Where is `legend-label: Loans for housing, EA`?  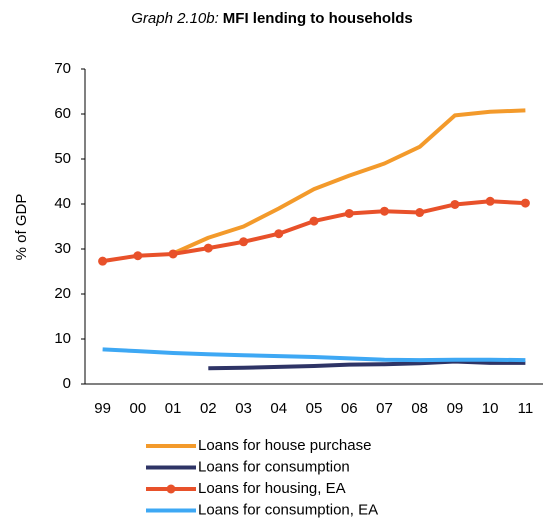 legend-label: Loans for housing, EA is located at coordinates (272, 488).